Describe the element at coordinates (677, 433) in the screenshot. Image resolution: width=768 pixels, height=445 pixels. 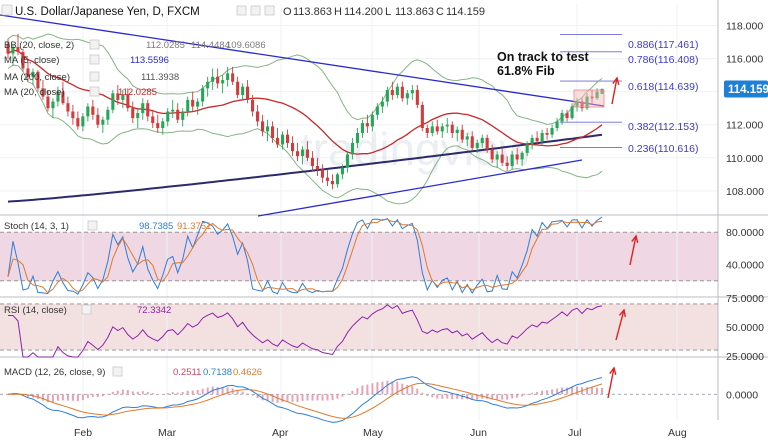
I see `time-tick-label: Aug` at that location.